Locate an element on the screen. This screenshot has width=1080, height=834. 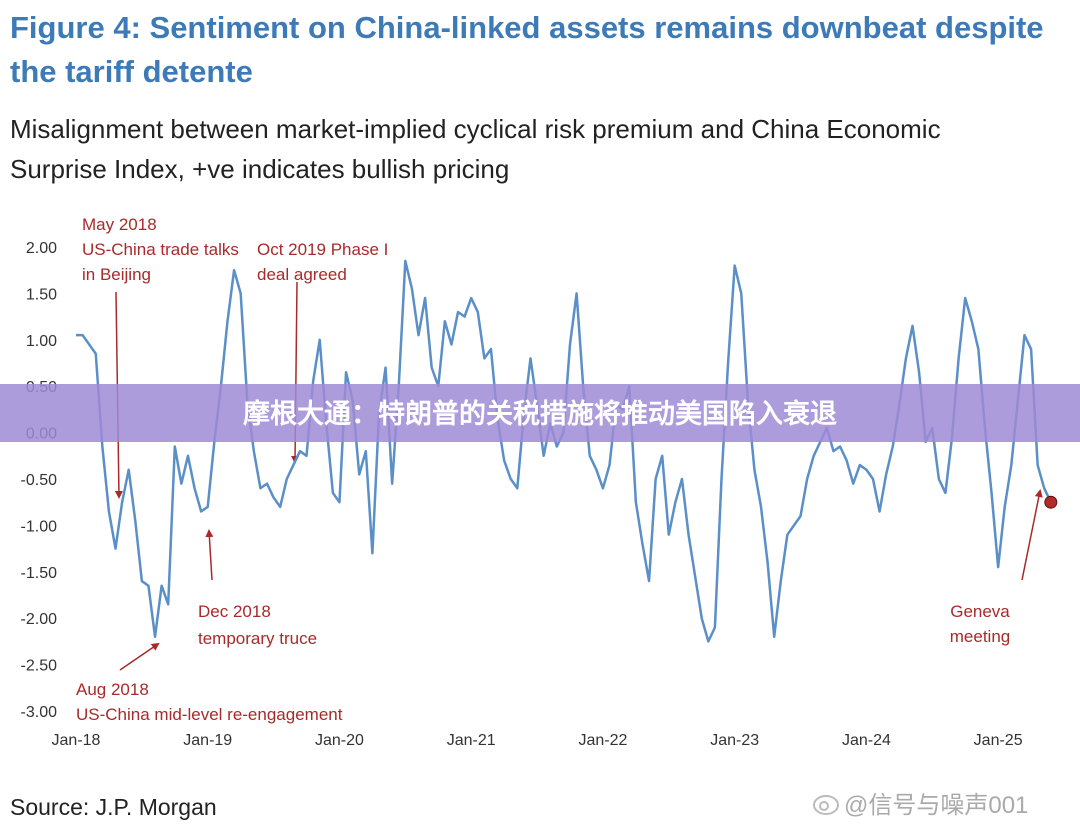
annotation: Aug 2018 is located at coordinates (112, 689).